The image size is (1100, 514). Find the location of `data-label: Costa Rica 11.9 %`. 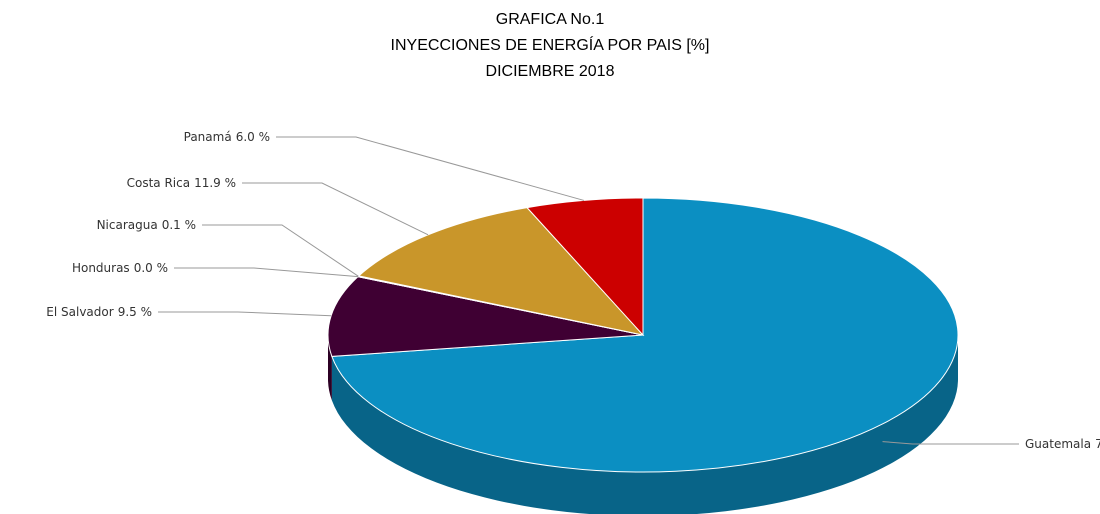

data-label: Costa Rica 11.9 % is located at coordinates (181, 183).